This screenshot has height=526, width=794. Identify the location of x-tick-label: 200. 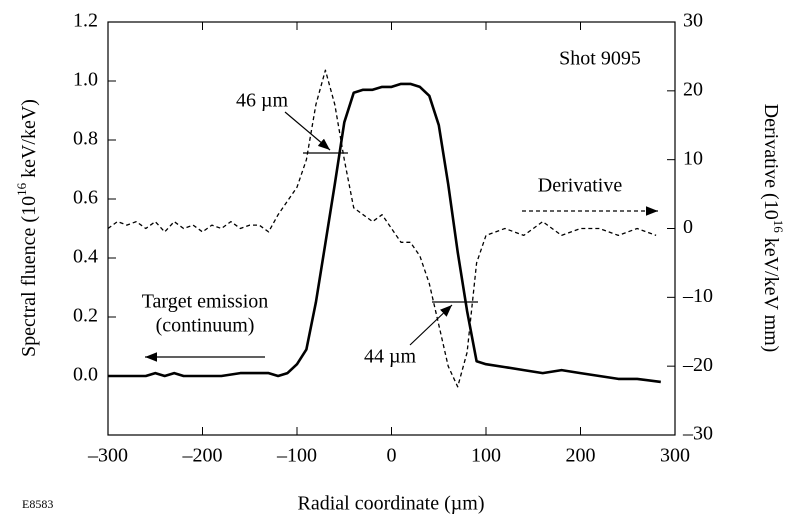
(581, 456).